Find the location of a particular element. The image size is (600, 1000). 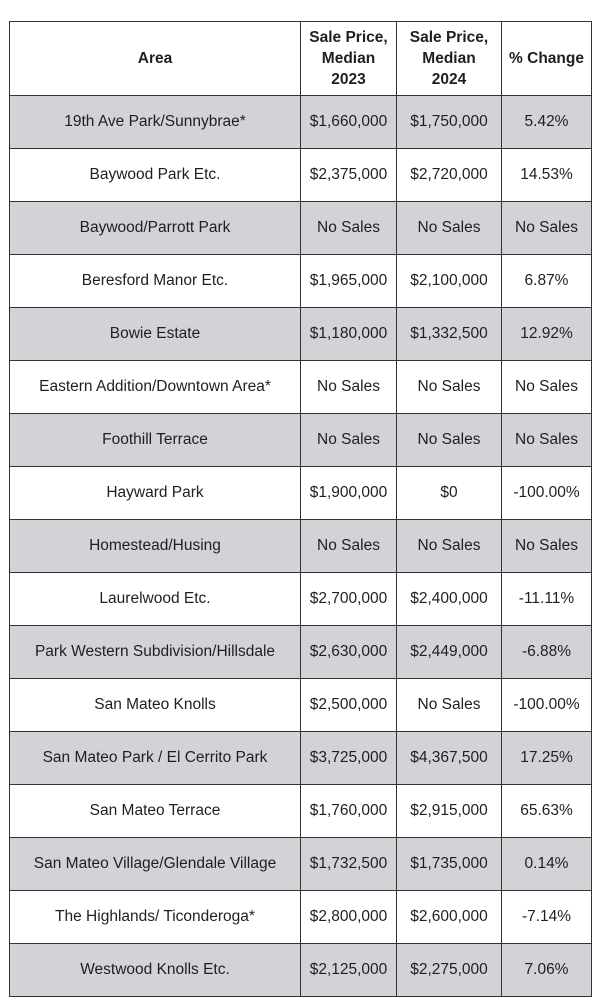

cell-price-2023: $1,660,000 is located at coordinates (348, 122).